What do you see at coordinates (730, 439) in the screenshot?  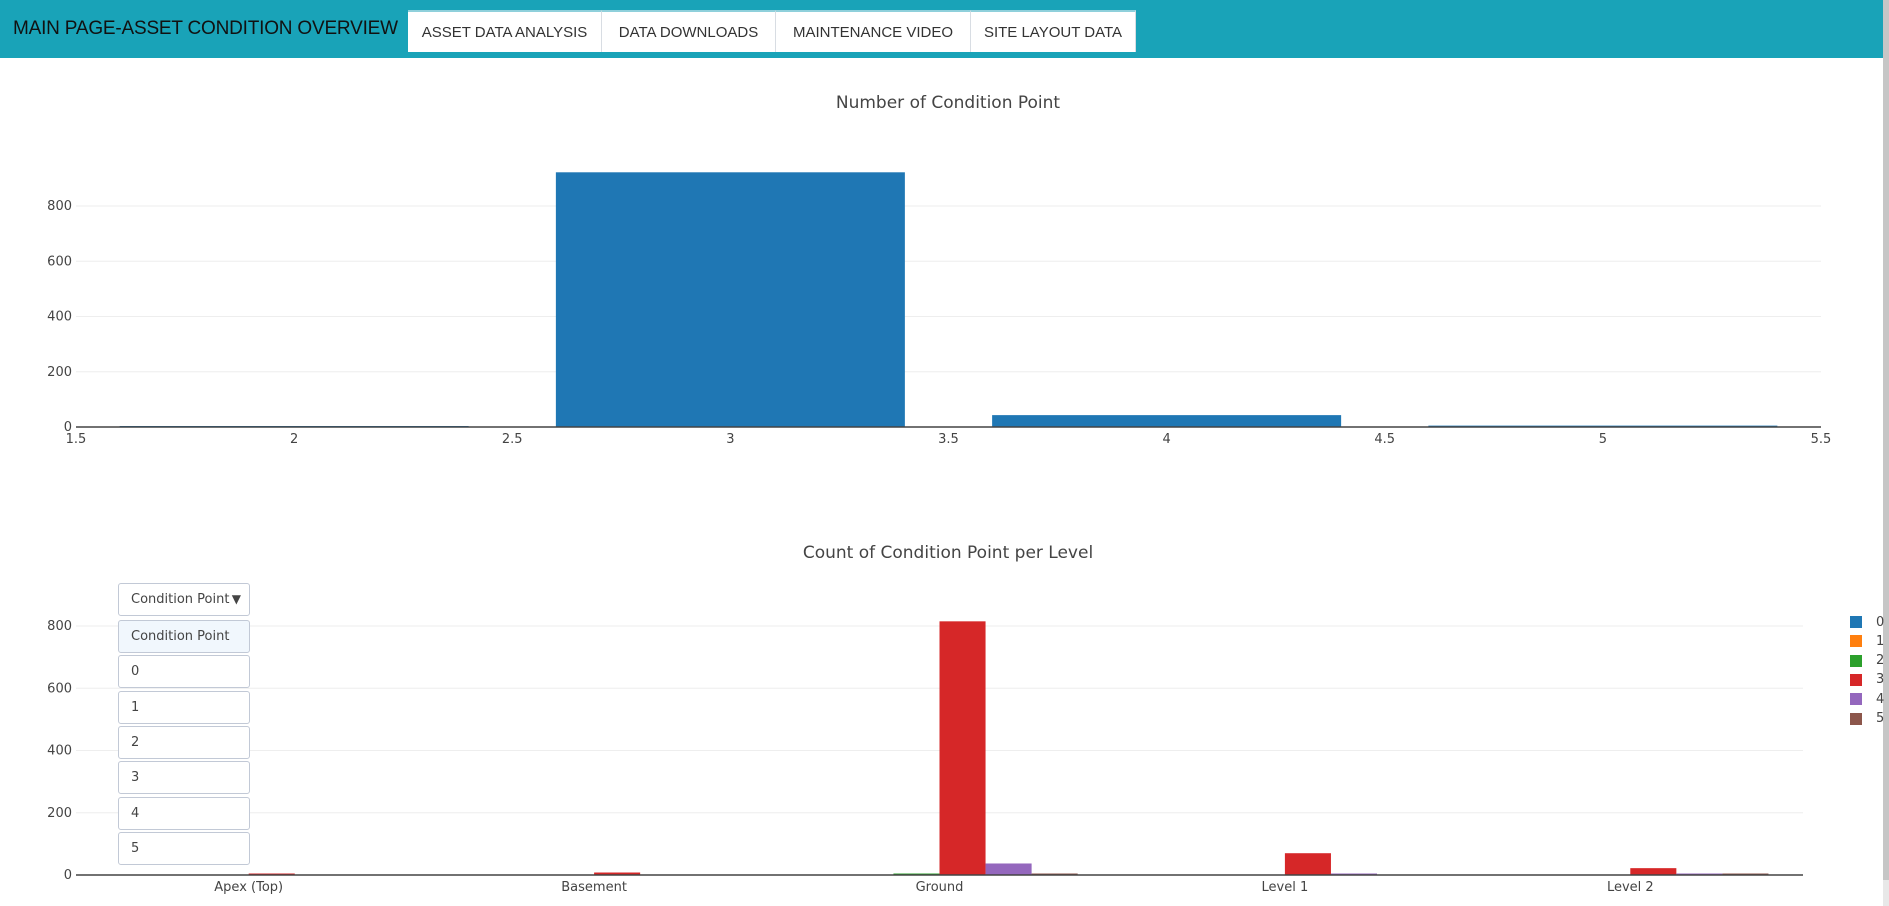 I see `x-tick-label: 3` at bounding box center [730, 439].